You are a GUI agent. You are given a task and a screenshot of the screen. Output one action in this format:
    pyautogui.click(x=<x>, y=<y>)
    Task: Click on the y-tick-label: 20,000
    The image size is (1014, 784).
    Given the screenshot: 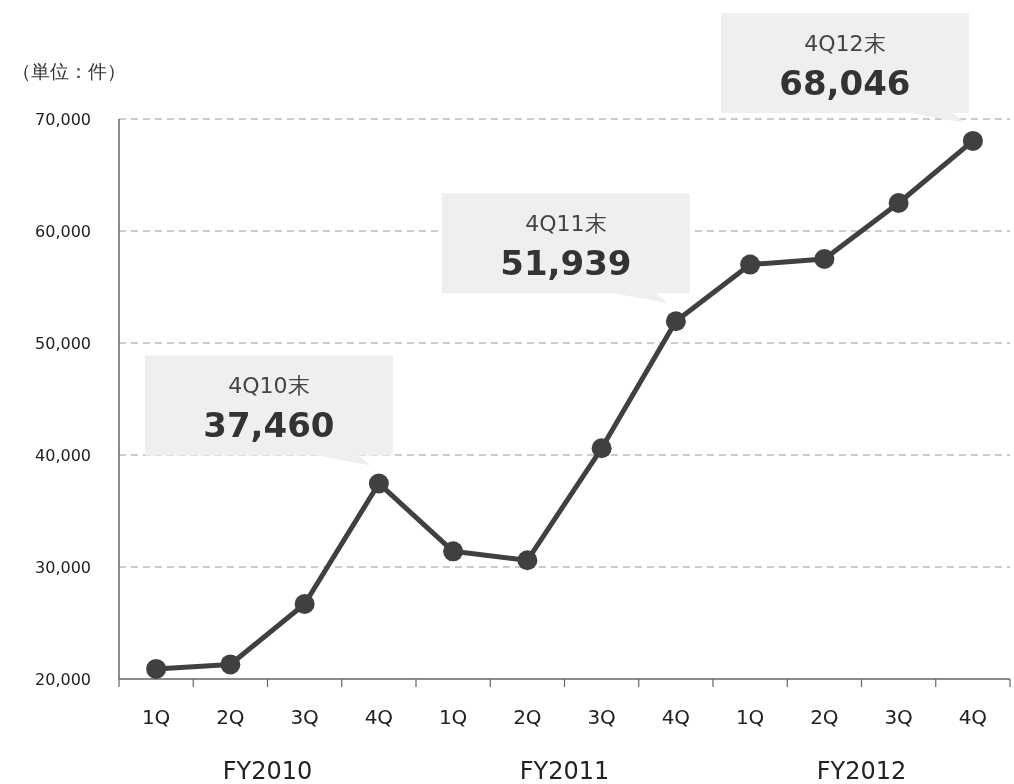 What is the action you would take?
    pyautogui.click(x=63, y=679)
    